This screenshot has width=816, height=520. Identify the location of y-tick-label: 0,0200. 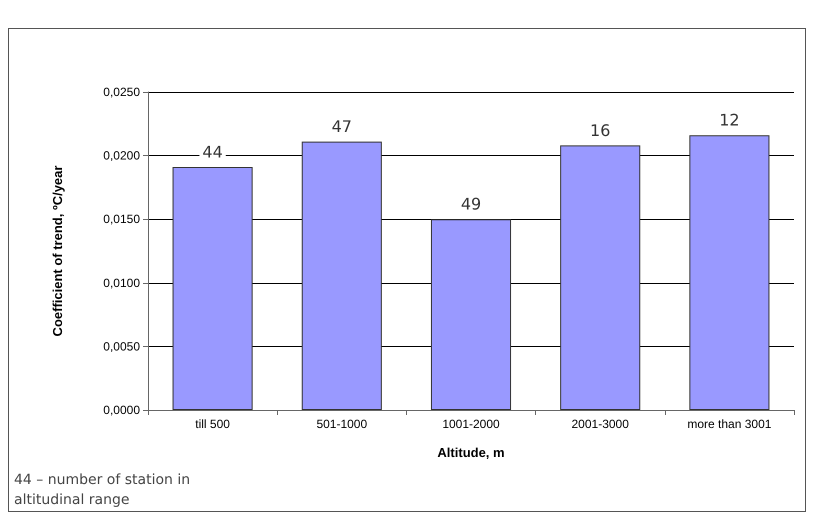
(121, 155).